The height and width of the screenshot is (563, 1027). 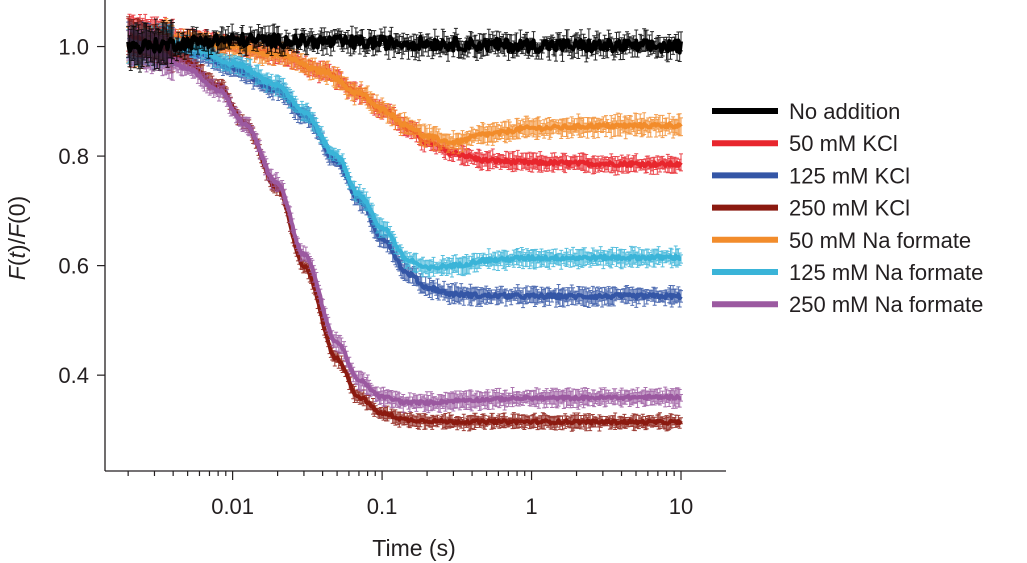 I want to click on y-axis-title: F(t)/F(0), so click(x=17, y=238).